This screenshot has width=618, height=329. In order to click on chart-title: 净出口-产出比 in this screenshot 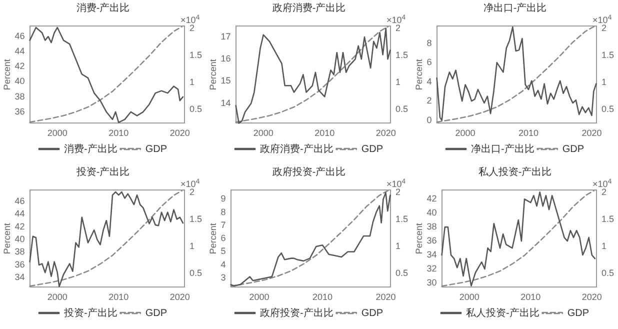, I will do `click(515, 8)`.